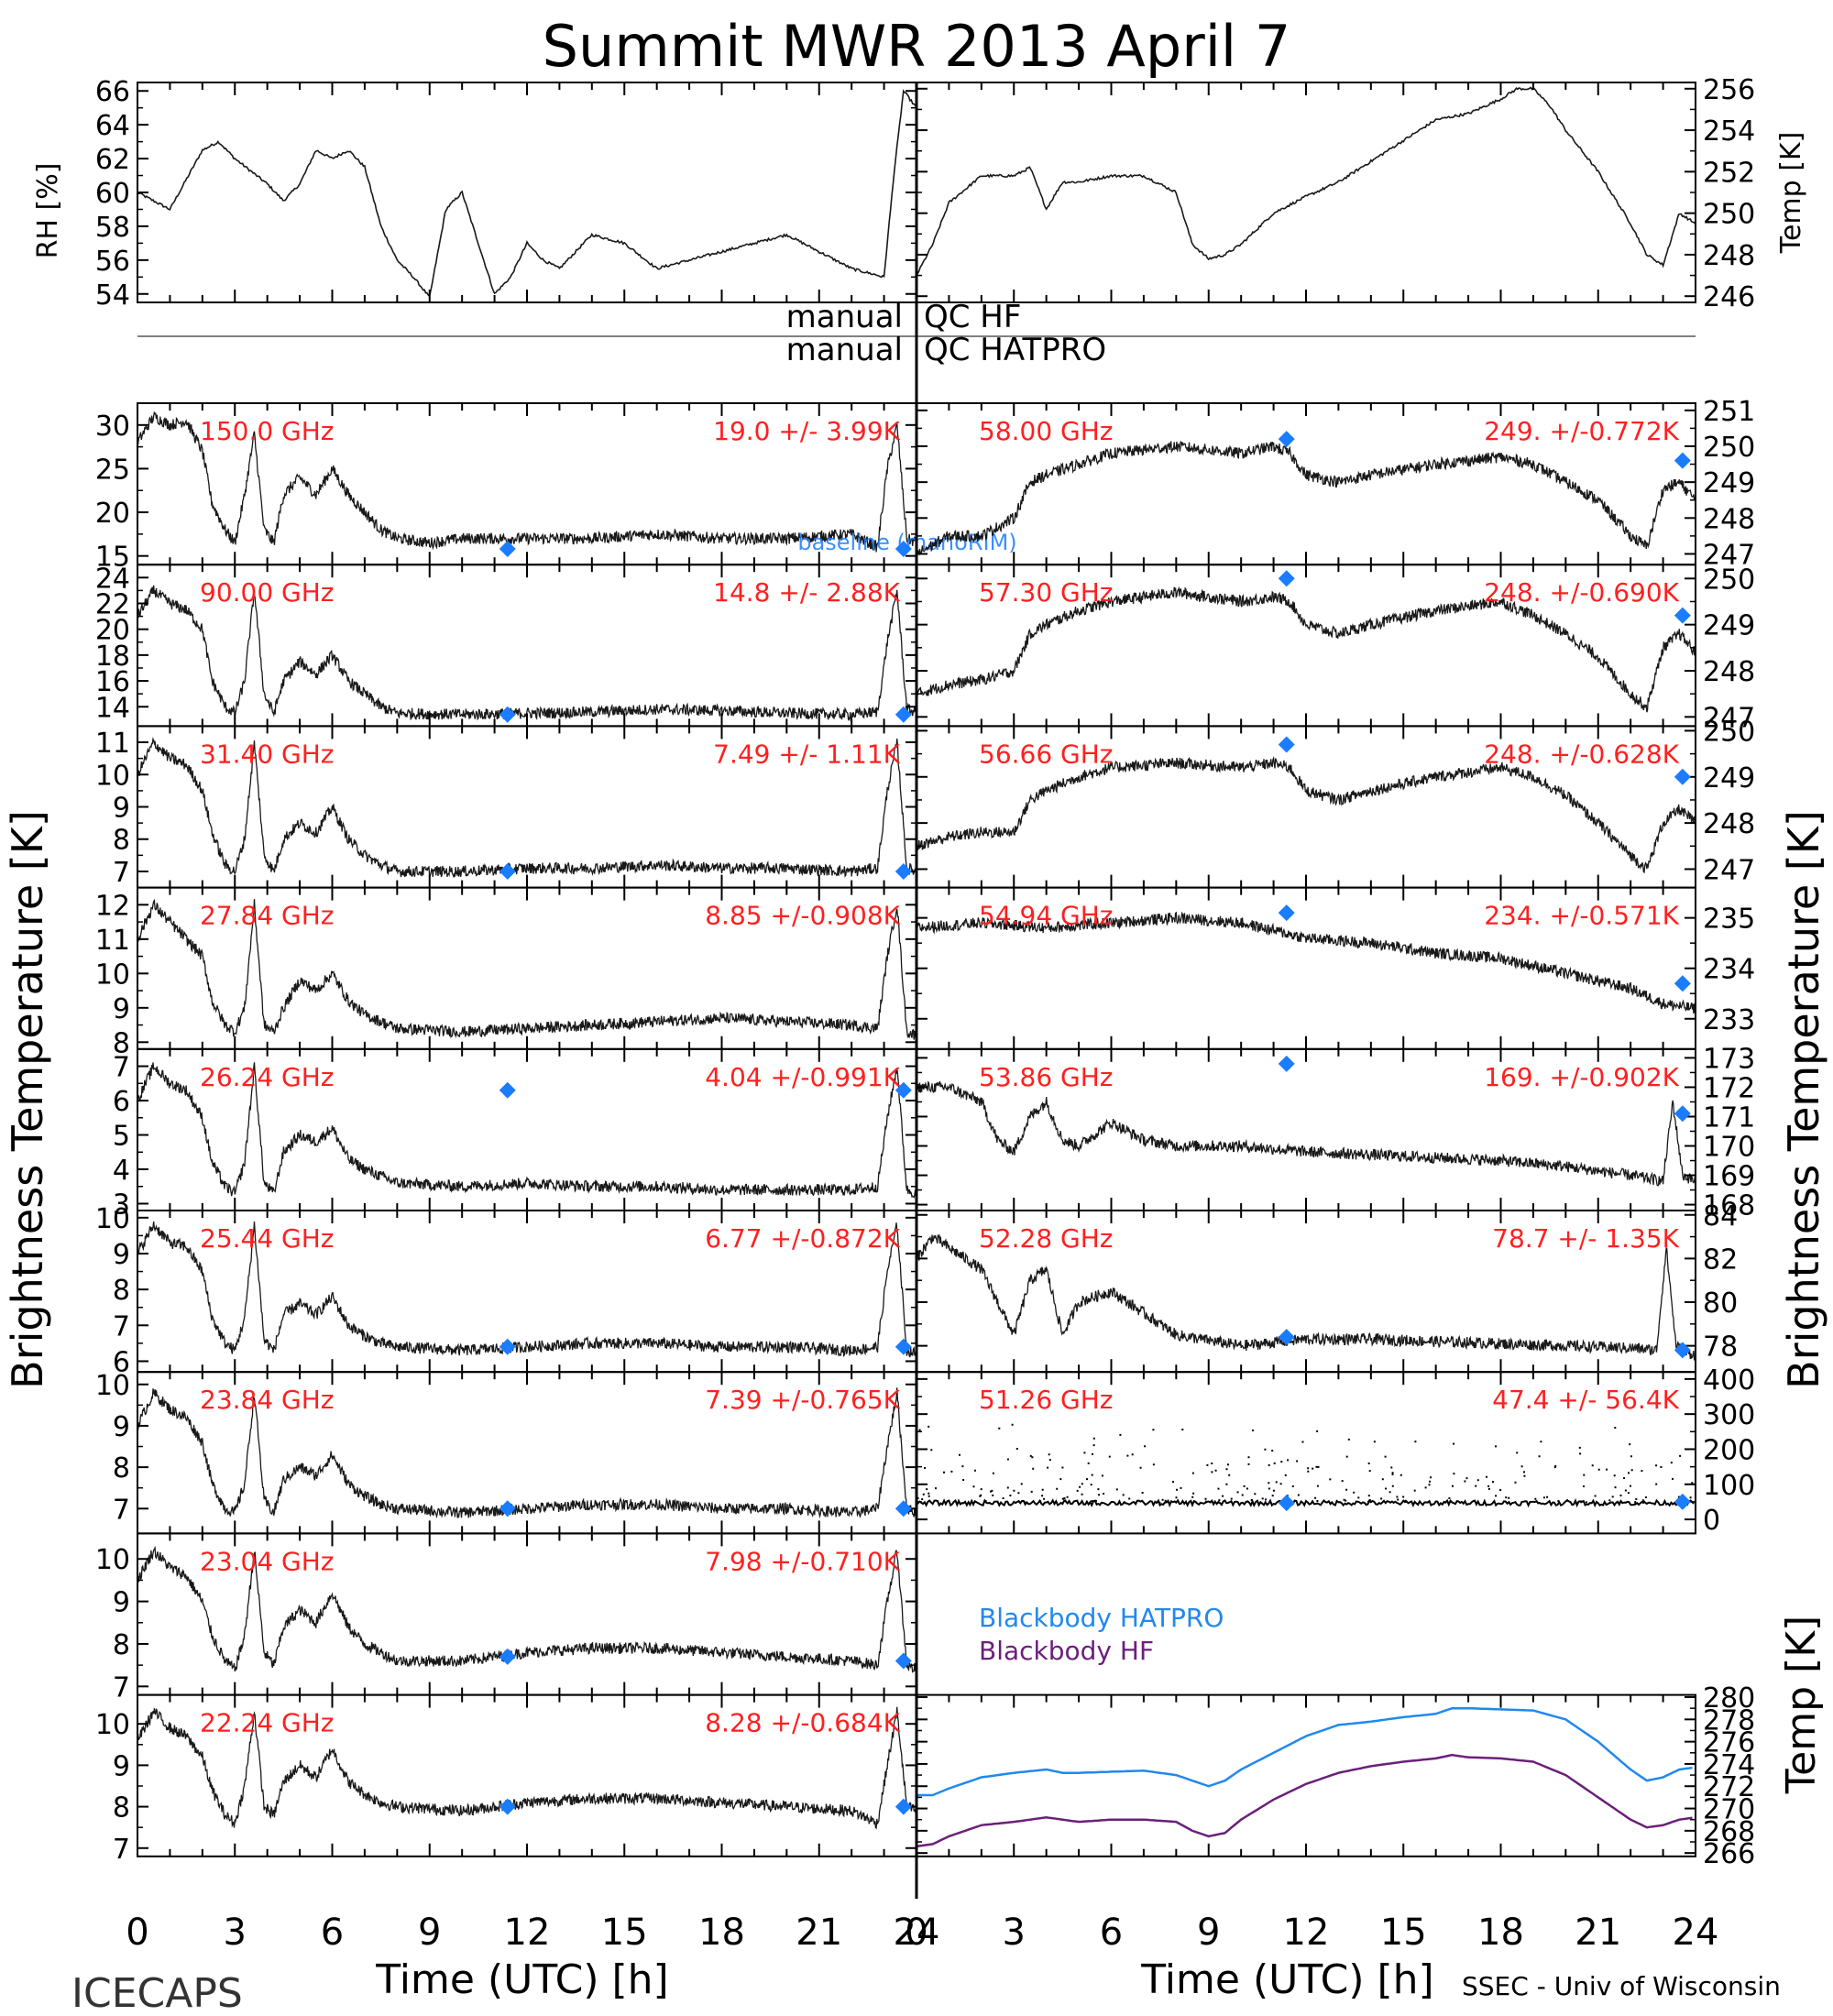 This screenshot has height=2016, width=1833. I want to click on panel-temp-ytick-label: 256, so click(1729, 90).